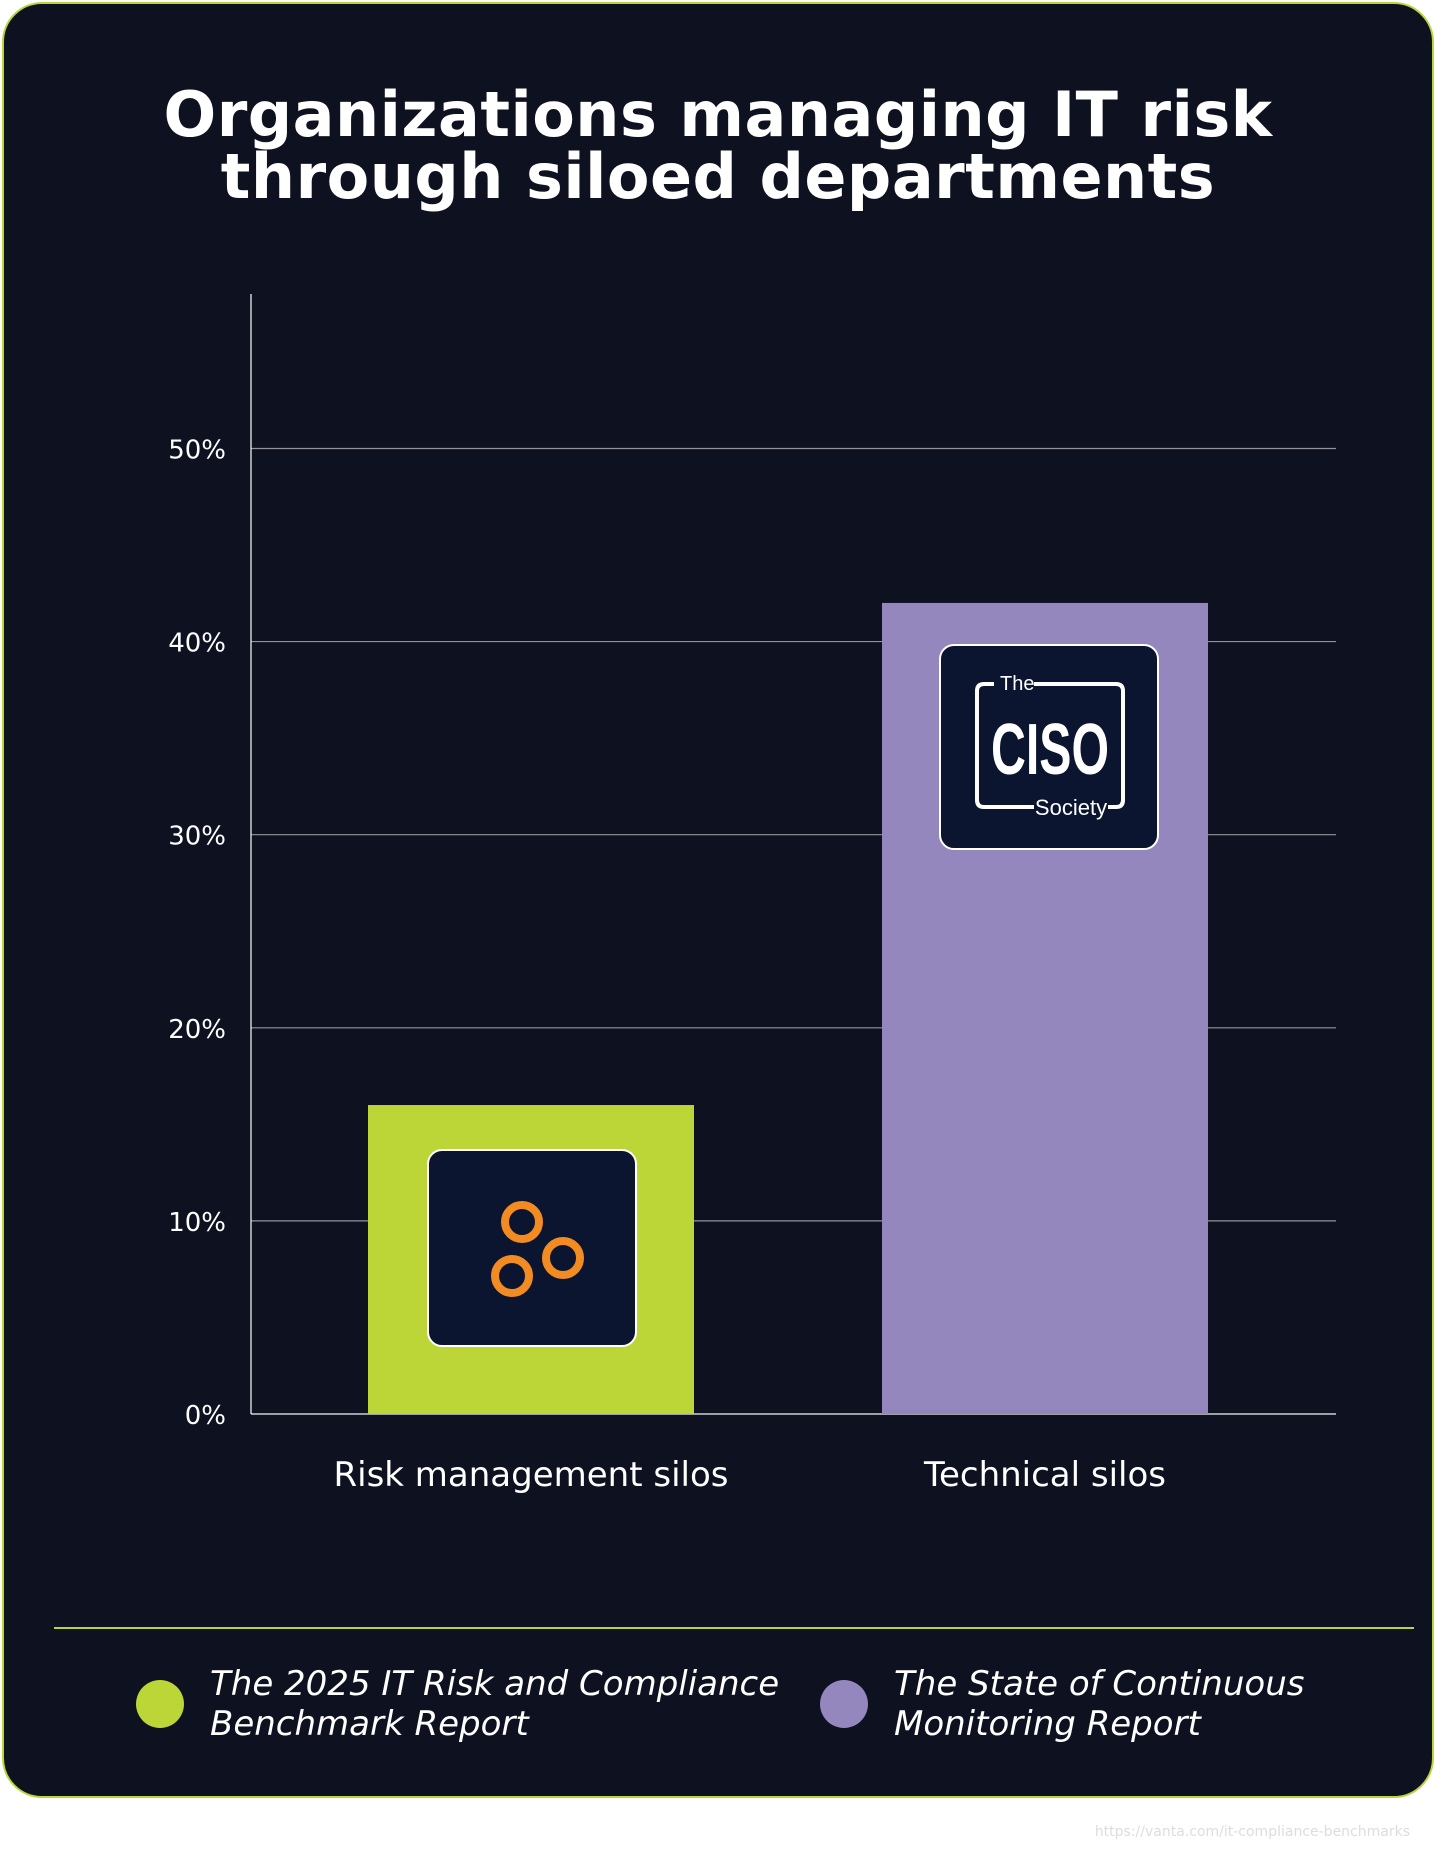 The height and width of the screenshot is (1852, 1440). What do you see at coordinates (1099, 1684) in the screenshot?
I see `legend-label-line1: The State of Continuous` at bounding box center [1099, 1684].